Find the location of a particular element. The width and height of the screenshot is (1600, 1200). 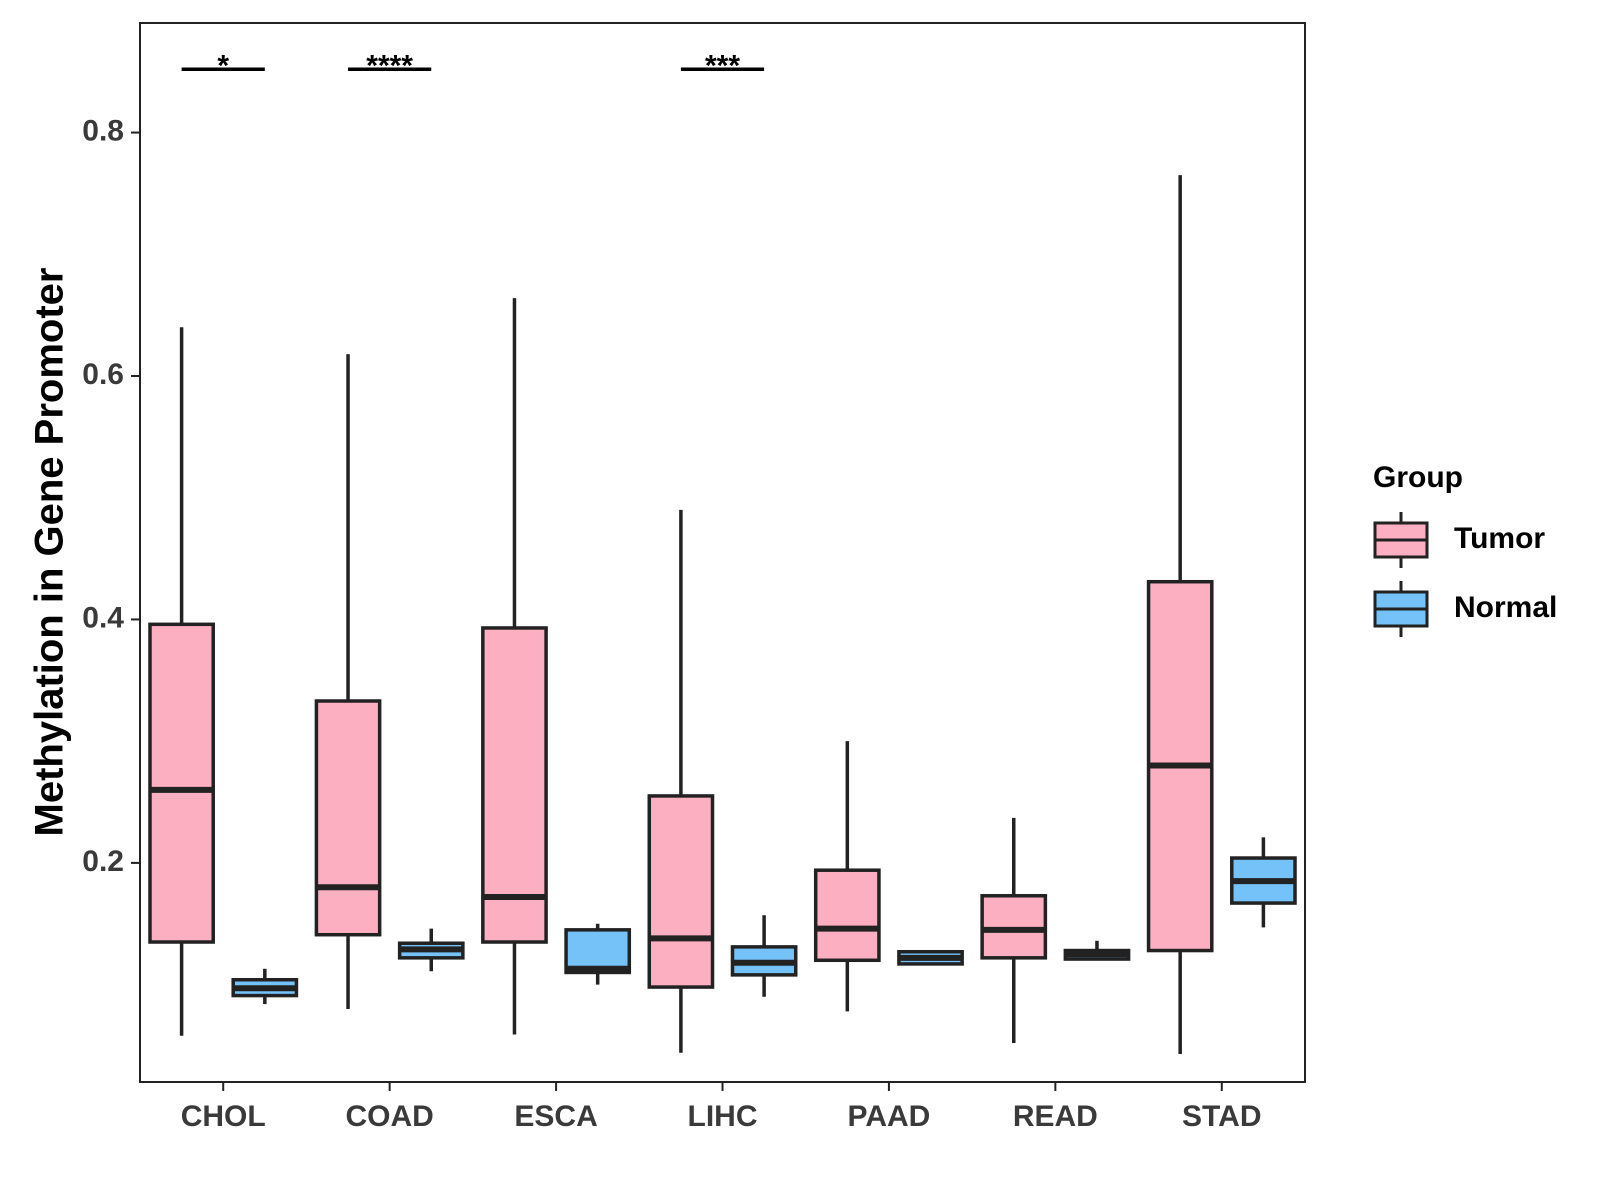

box-normal-esca is located at coordinates (598, 954).